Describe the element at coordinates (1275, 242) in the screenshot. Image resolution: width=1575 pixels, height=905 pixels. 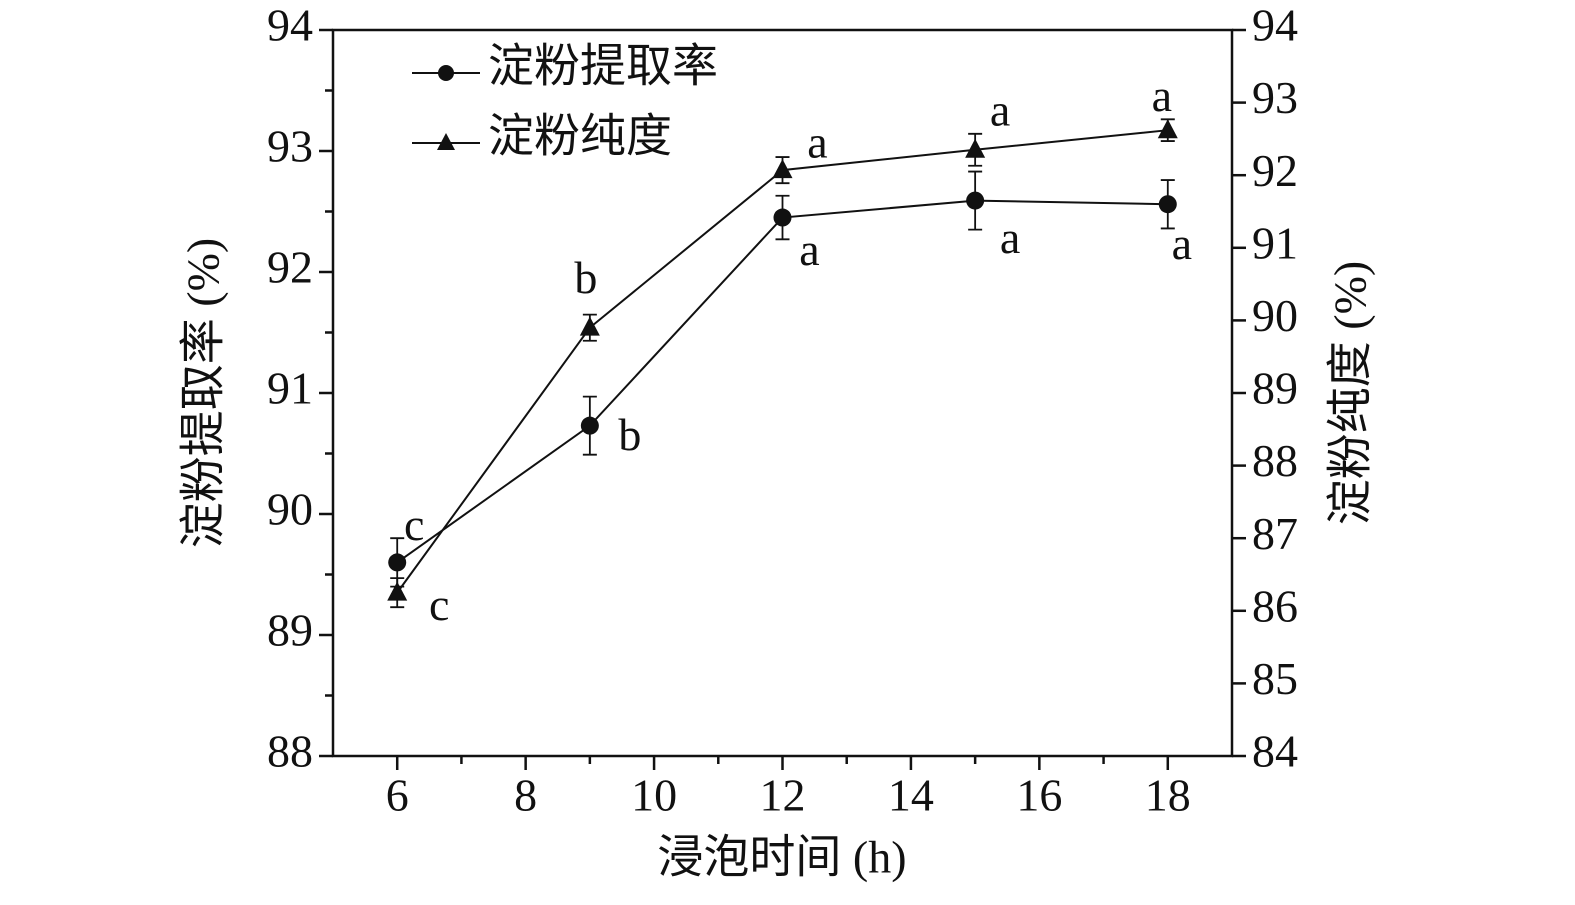
I see `y2-tick-label: 91` at that location.